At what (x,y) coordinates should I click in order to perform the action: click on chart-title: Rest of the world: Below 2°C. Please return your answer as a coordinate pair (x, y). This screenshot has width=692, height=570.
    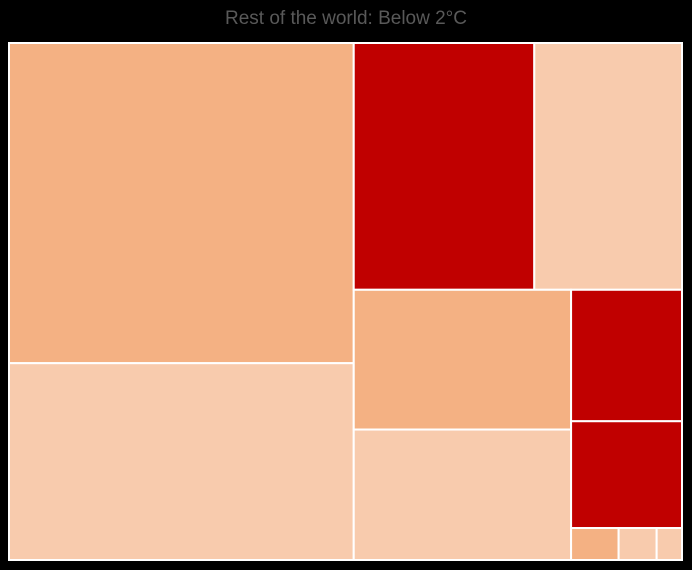
    Looking at the image, I should click on (346, 18).